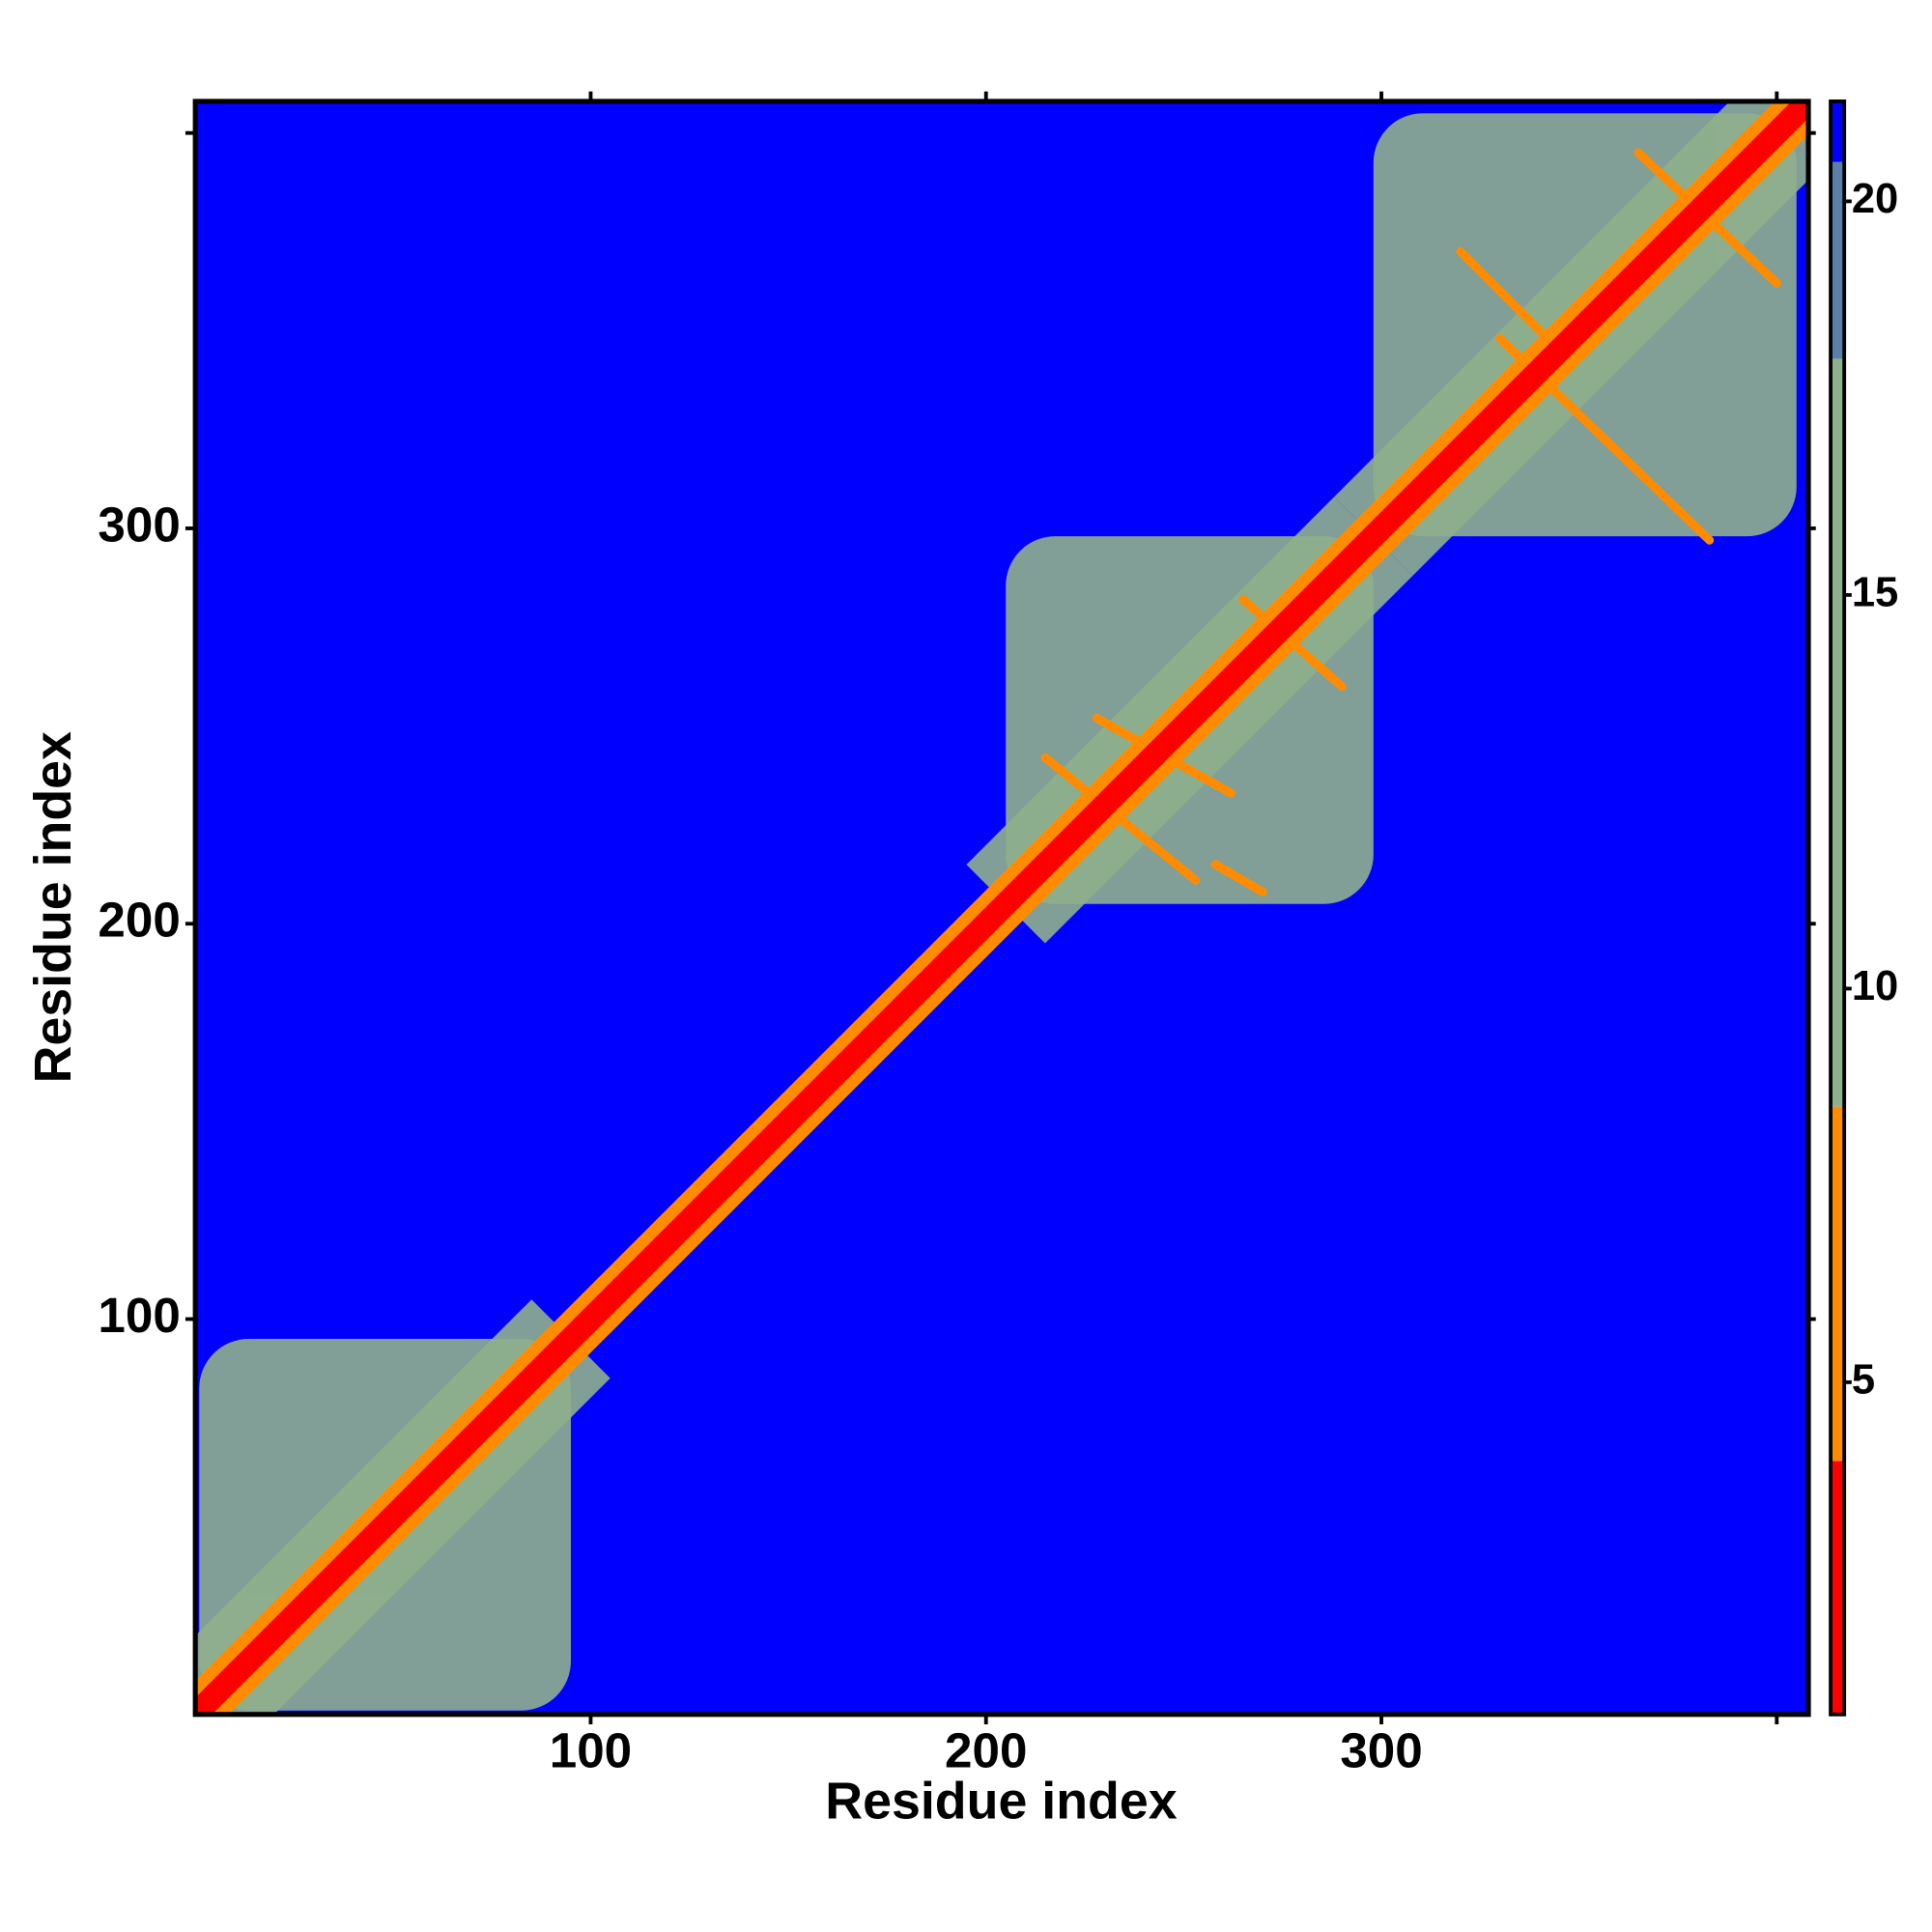 This screenshot has height=1932, width=1932. I want to click on x-axis-label: Residue index, so click(1001, 1801).